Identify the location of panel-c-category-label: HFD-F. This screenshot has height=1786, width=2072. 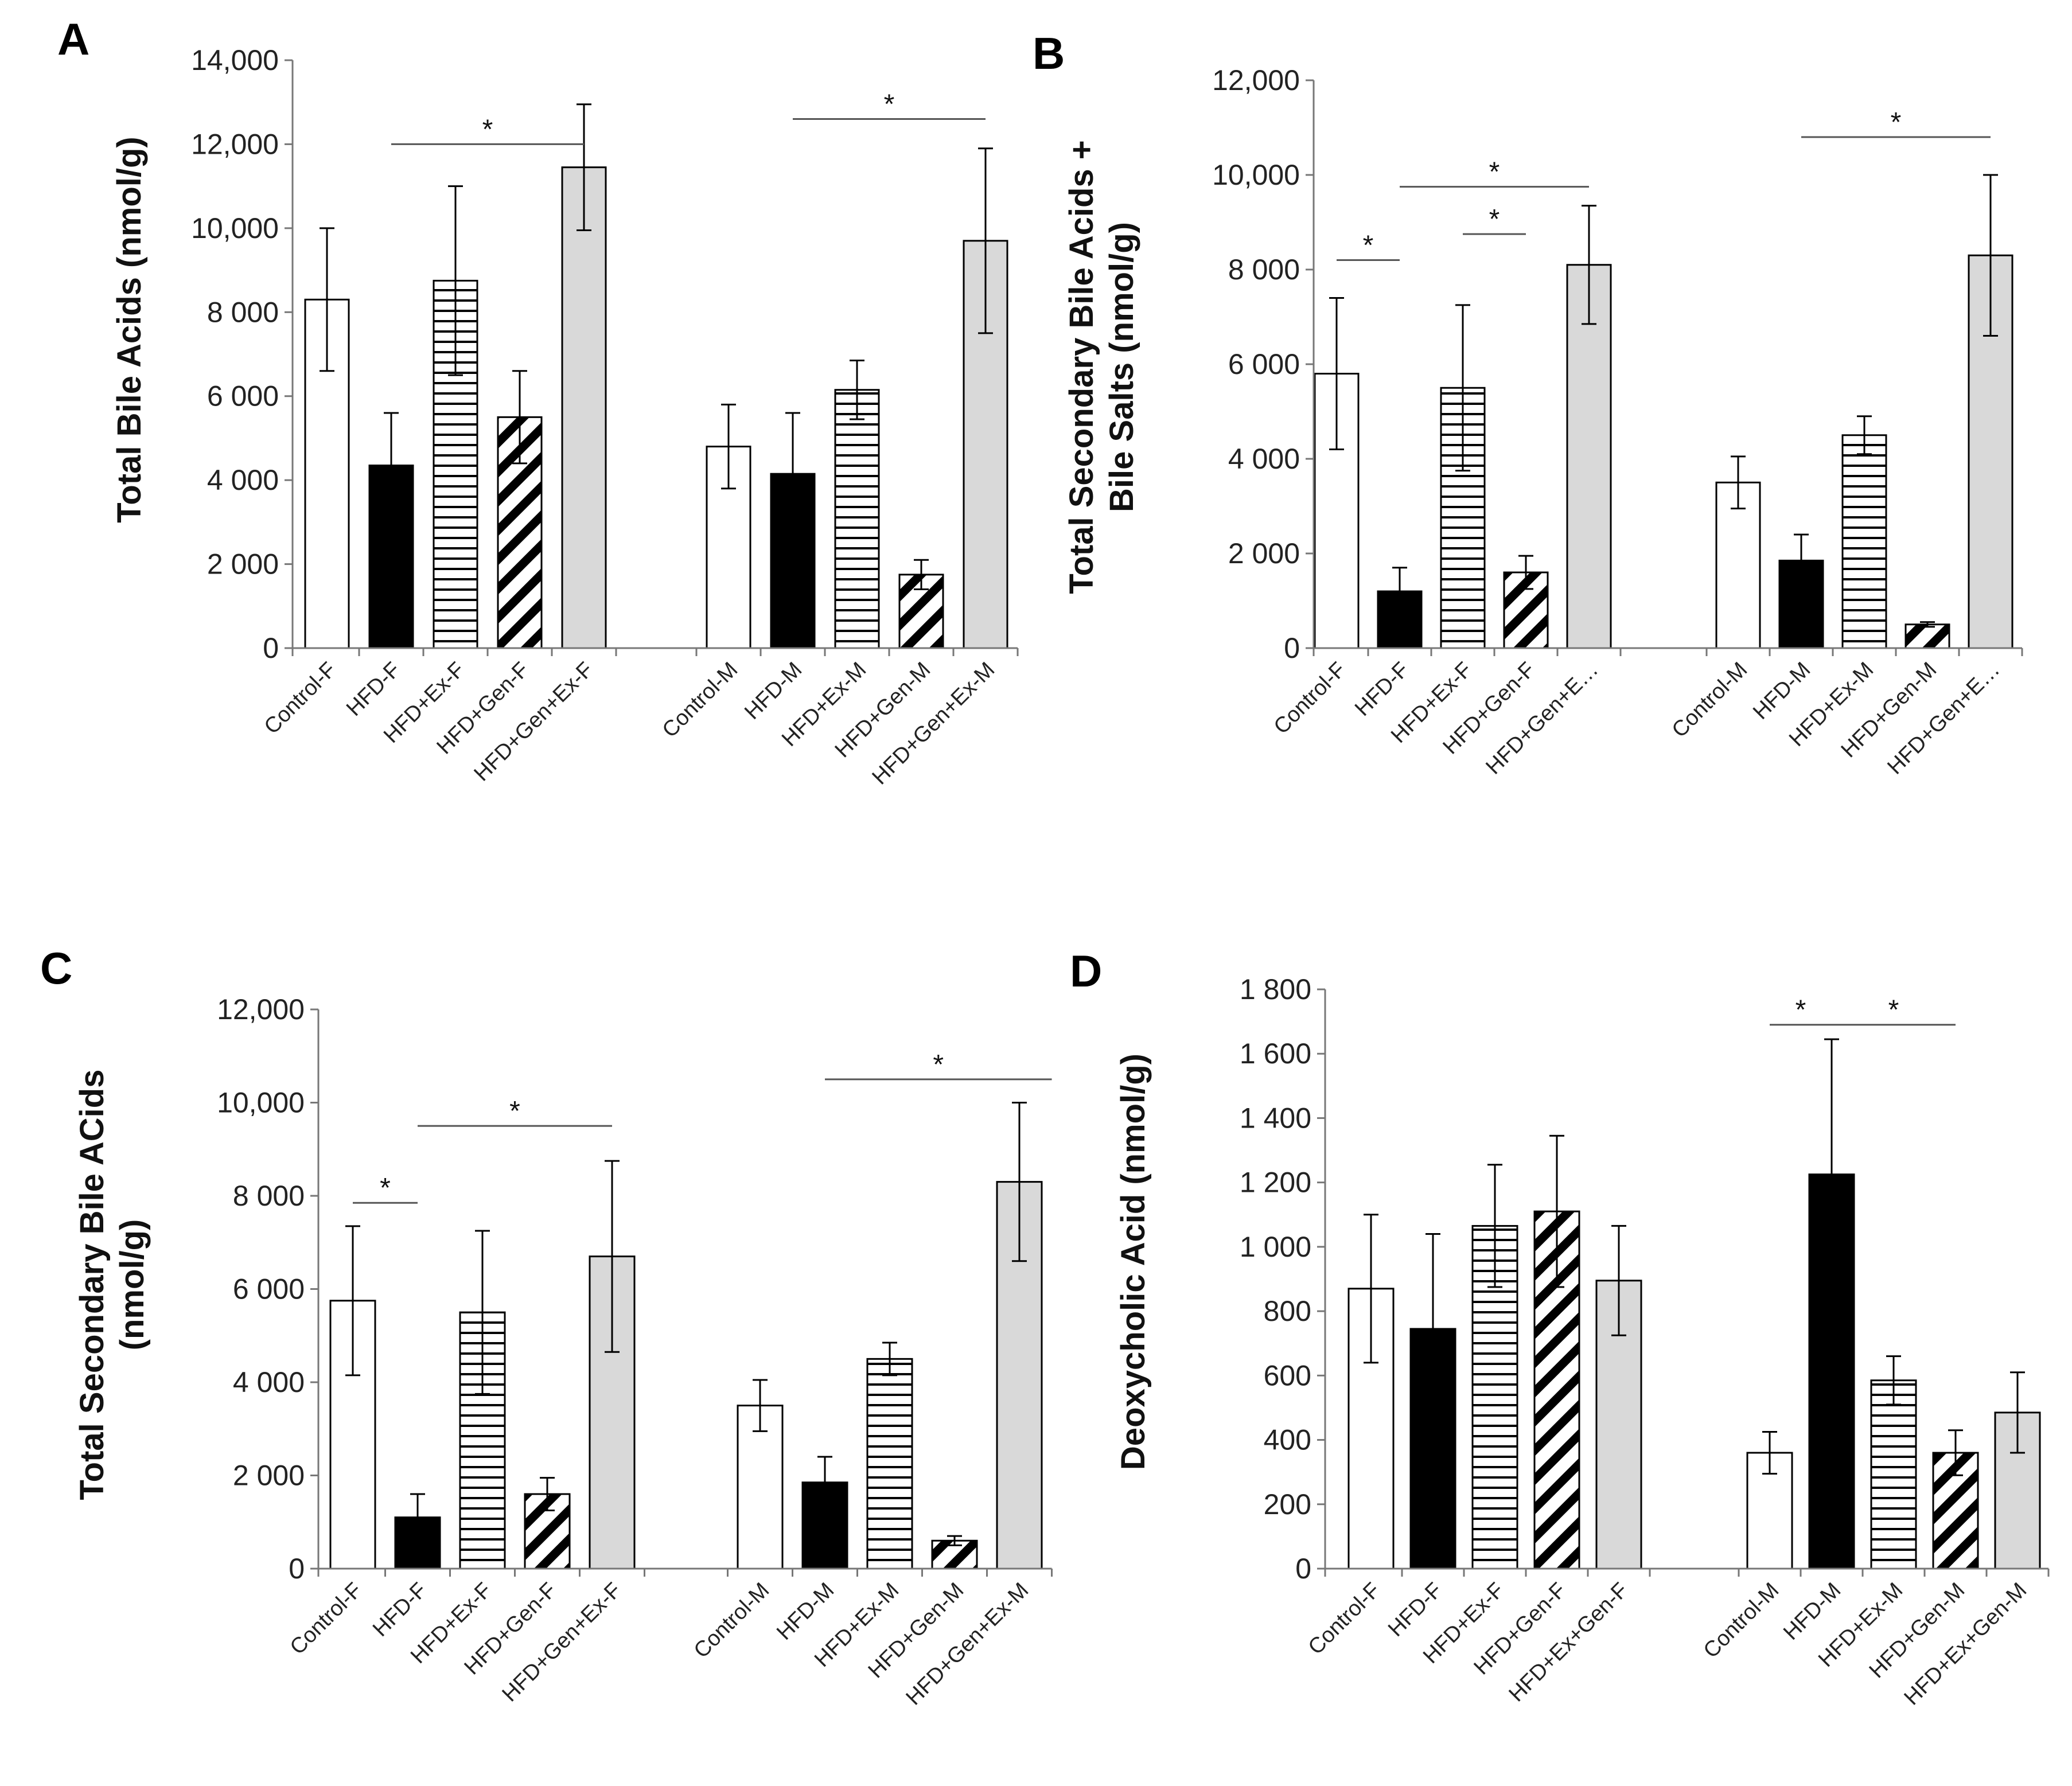
(399, 1610).